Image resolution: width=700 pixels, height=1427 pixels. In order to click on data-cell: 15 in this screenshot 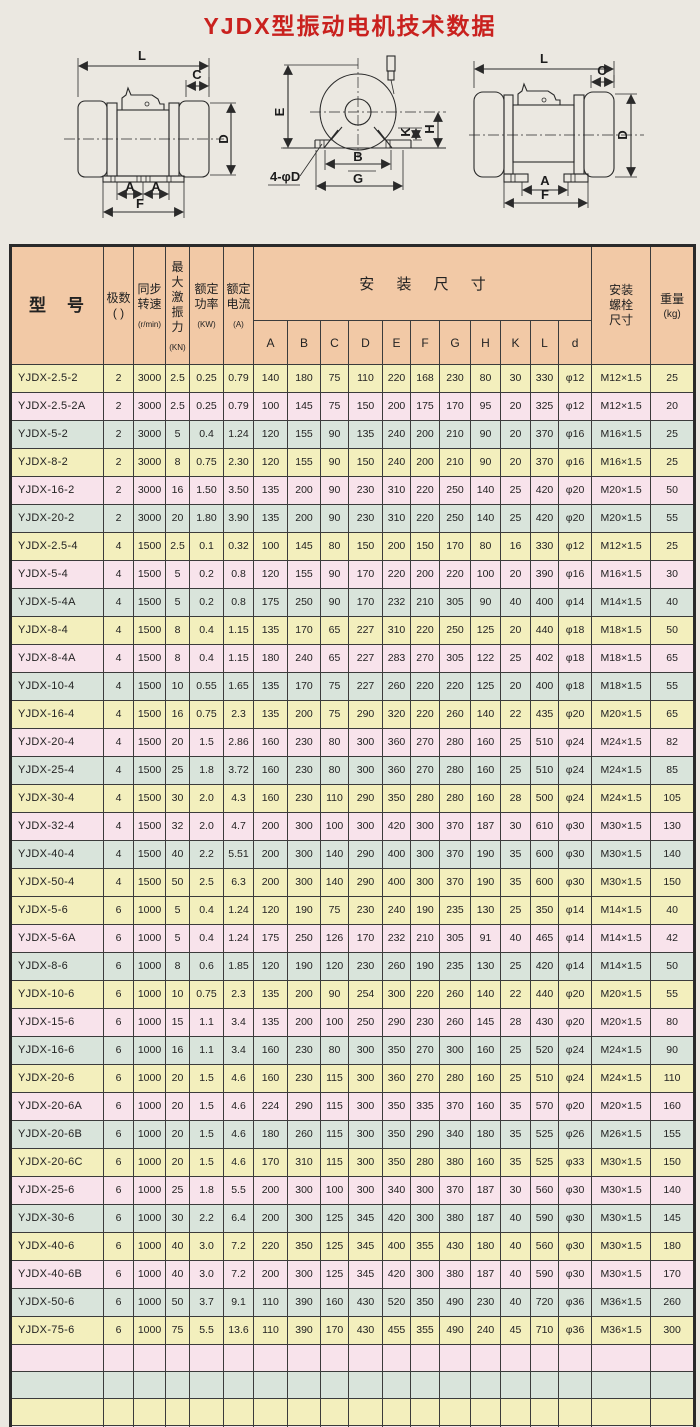, I will do `click(177, 1022)`.